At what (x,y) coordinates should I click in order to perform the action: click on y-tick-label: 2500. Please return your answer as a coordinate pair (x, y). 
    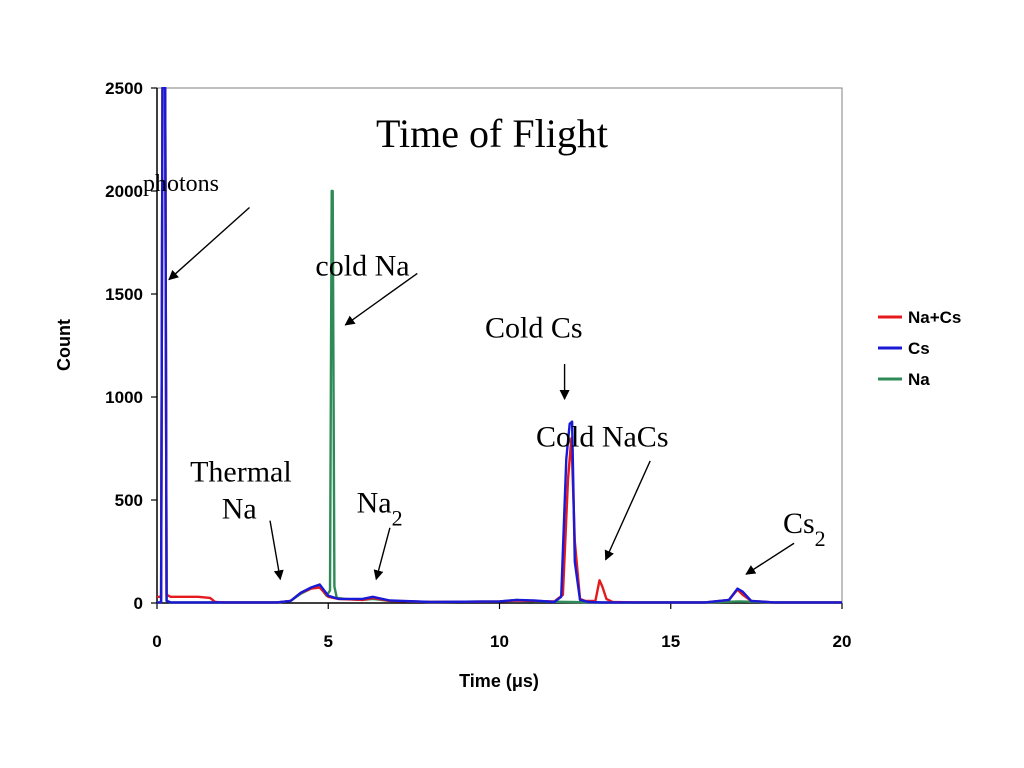
    Looking at the image, I should click on (124, 88).